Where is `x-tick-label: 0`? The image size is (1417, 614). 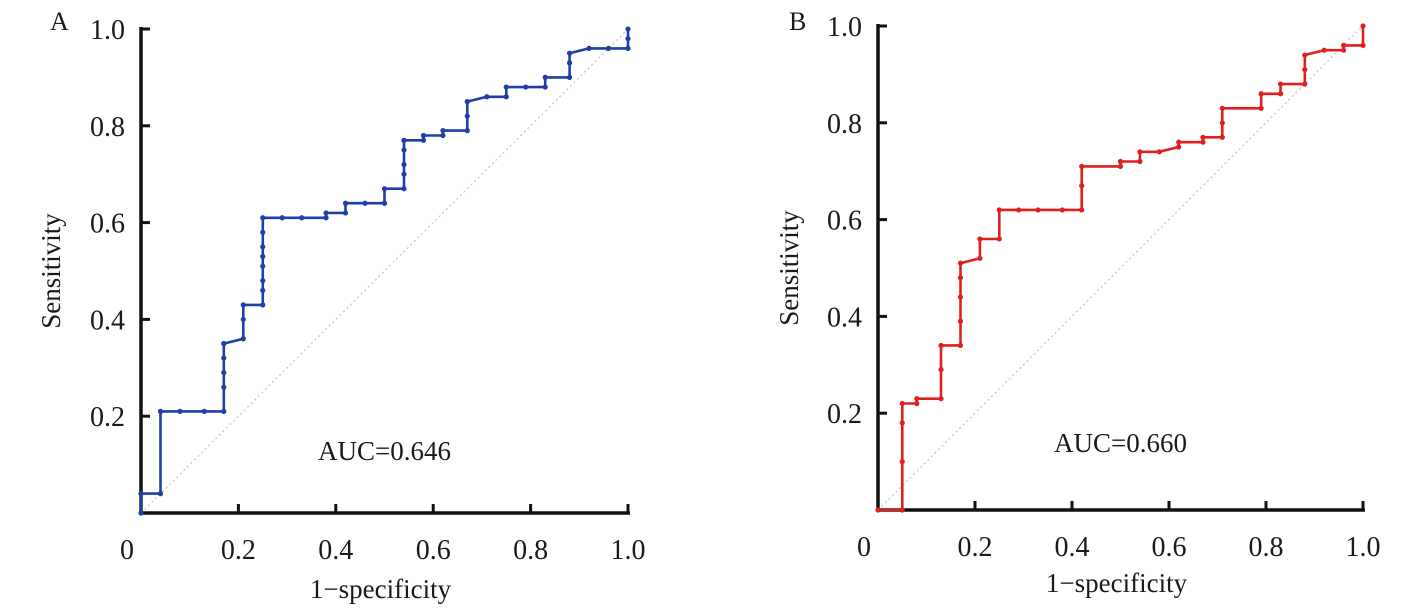 x-tick-label: 0 is located at coordinates (127, 550).